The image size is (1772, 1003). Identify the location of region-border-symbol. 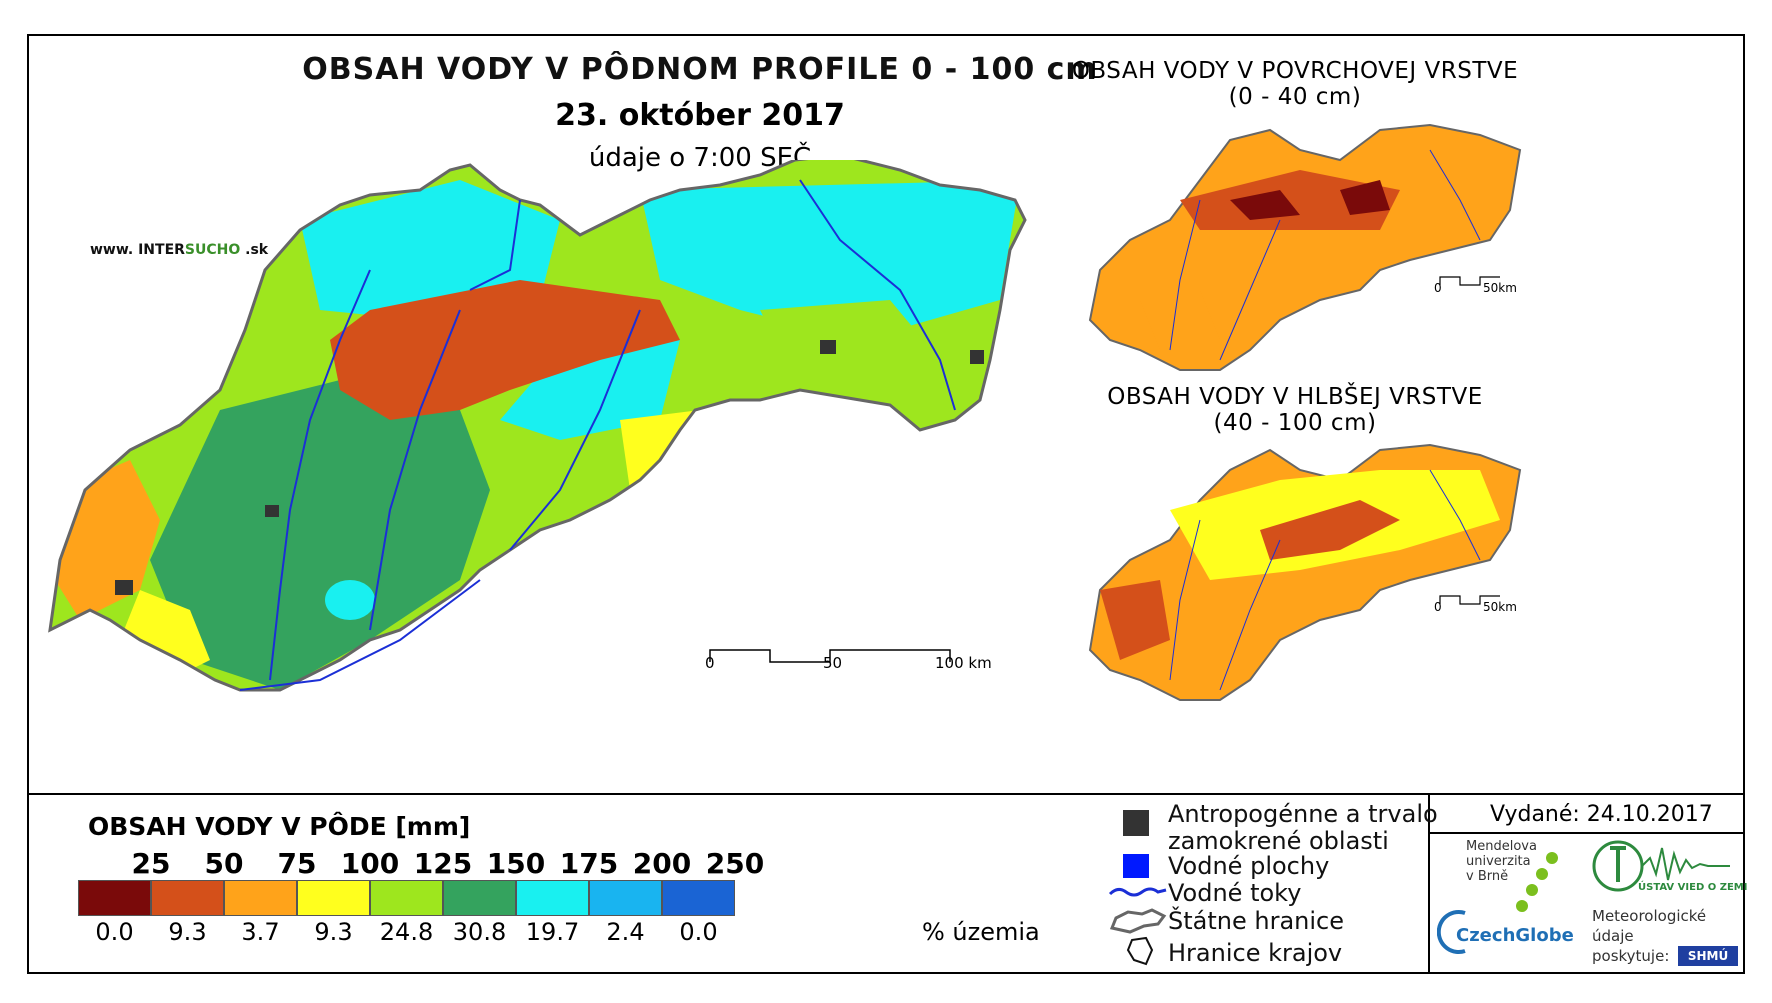
(1141, 954).